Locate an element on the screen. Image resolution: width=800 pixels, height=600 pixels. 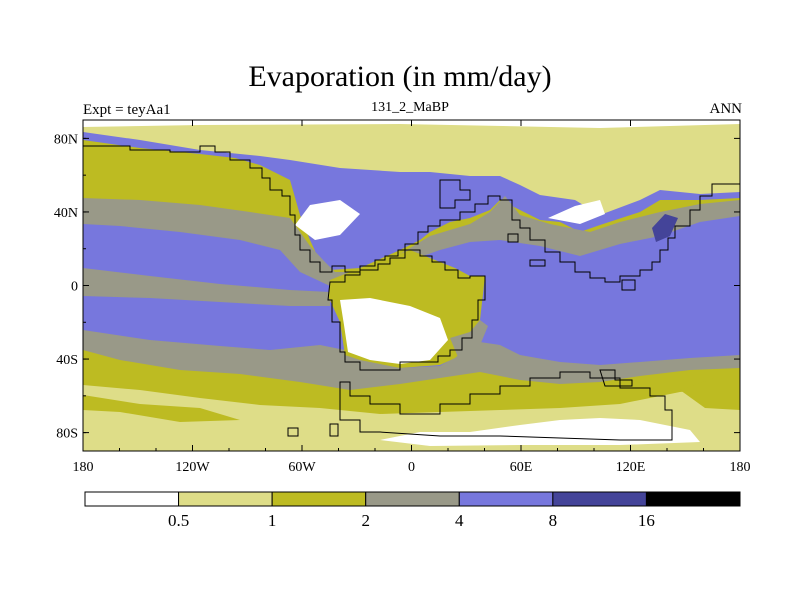
x-tick-label-1: 120W is located at coordinates (192, 467).